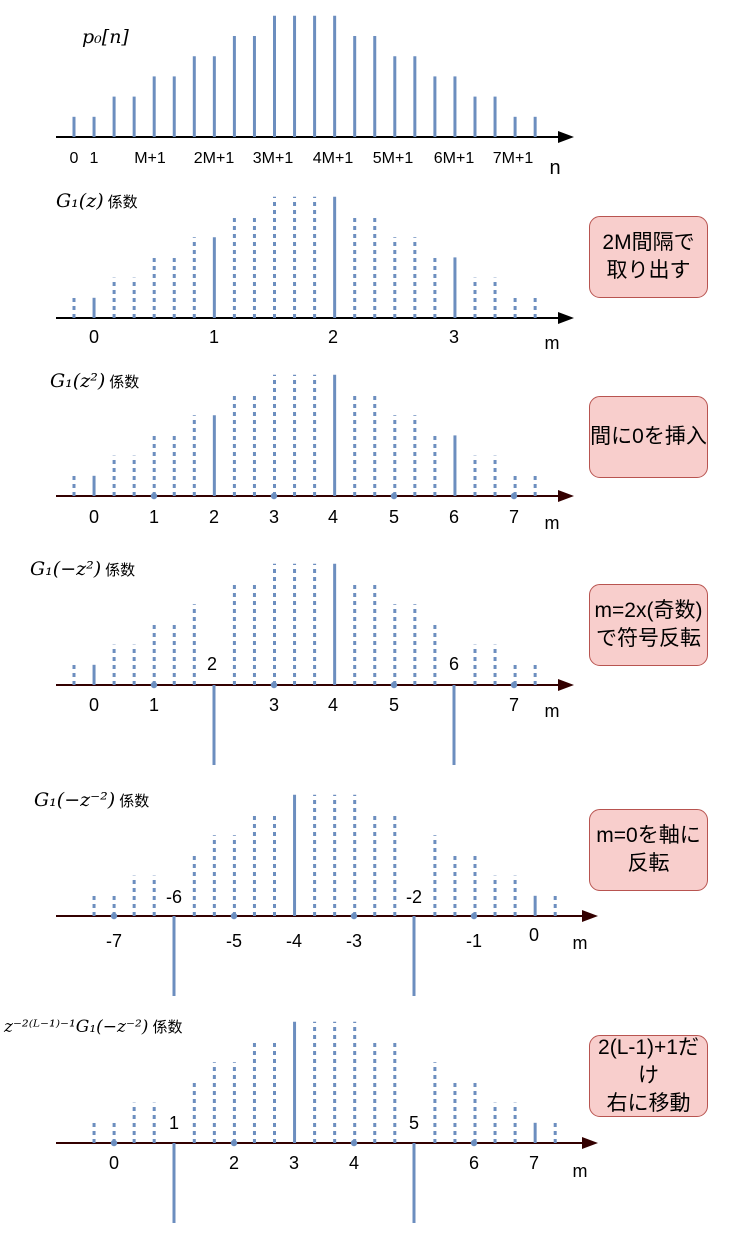 This screenshot has height=1235, width=736. What do you see at coordinates (566, 137) in the screenshot?
I see `axis-n-arrowhead` at bounding box center [566, 137].